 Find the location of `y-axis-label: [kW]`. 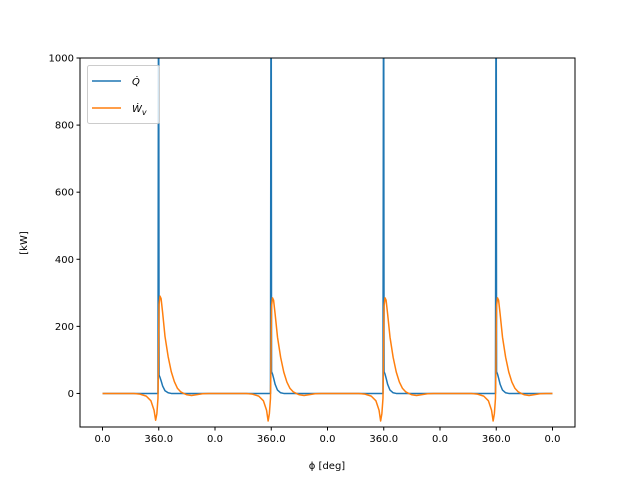

y-axis-label: [kW] is located at coordinates (24, 243).